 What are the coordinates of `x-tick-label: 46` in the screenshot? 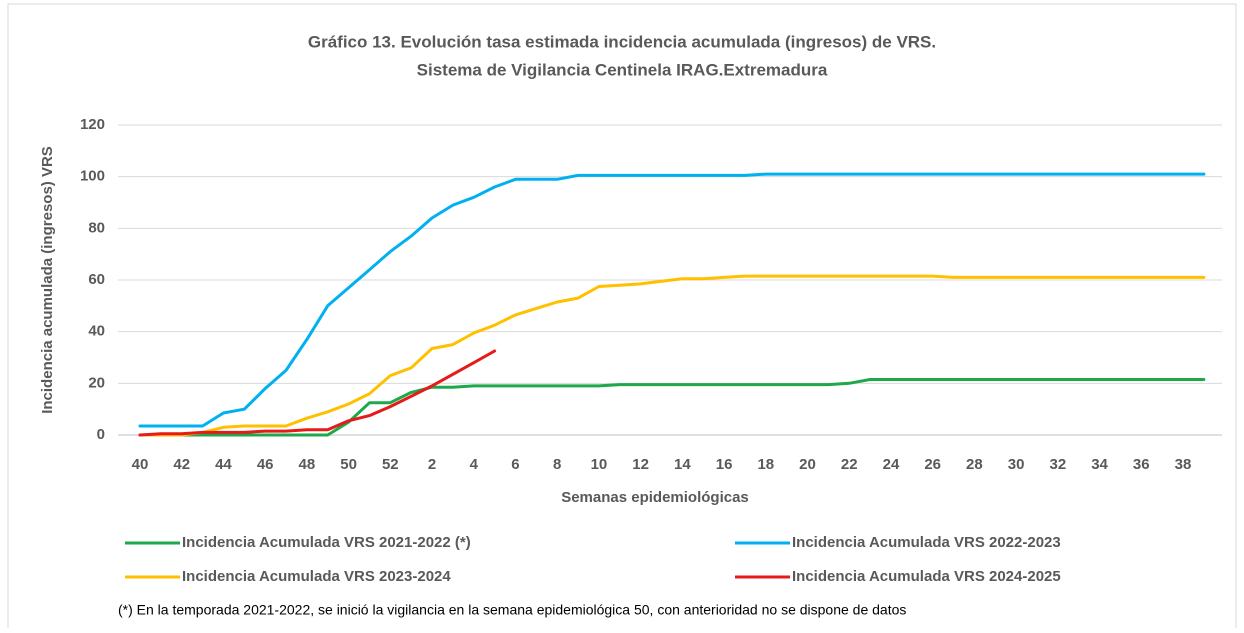 It's located at (265, 464).